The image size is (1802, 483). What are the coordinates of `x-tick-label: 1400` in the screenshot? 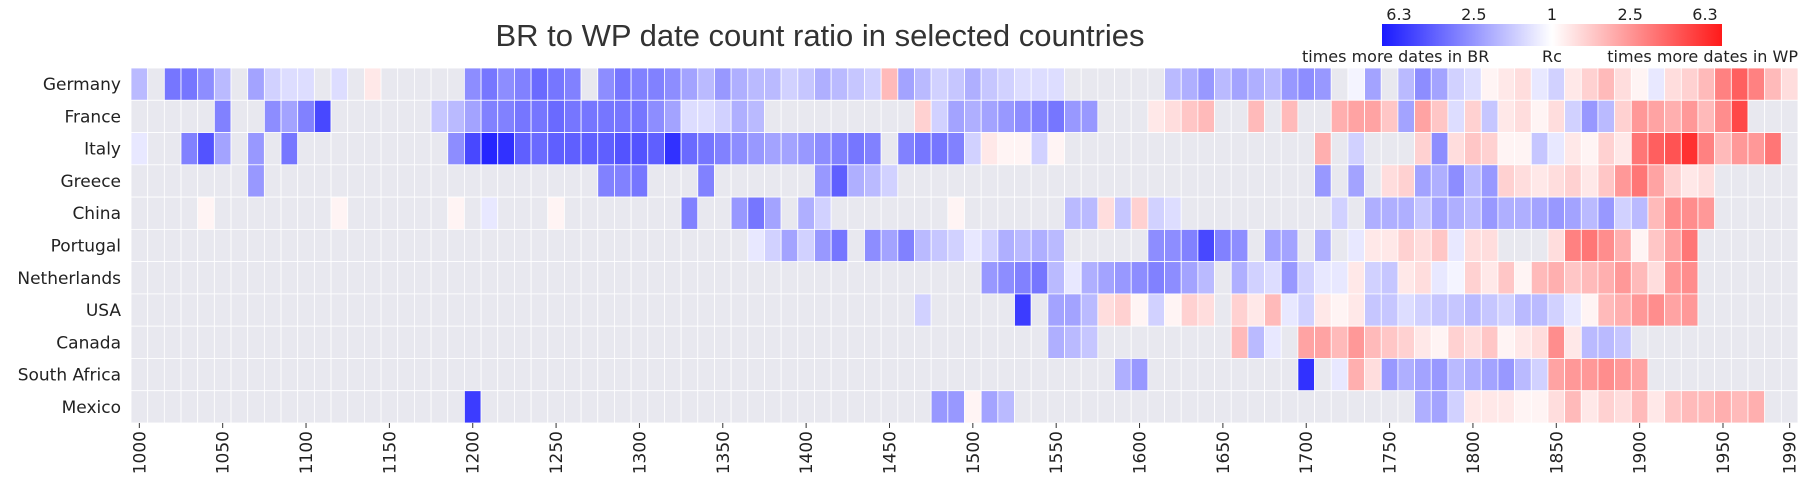 It's located at (807, 452).